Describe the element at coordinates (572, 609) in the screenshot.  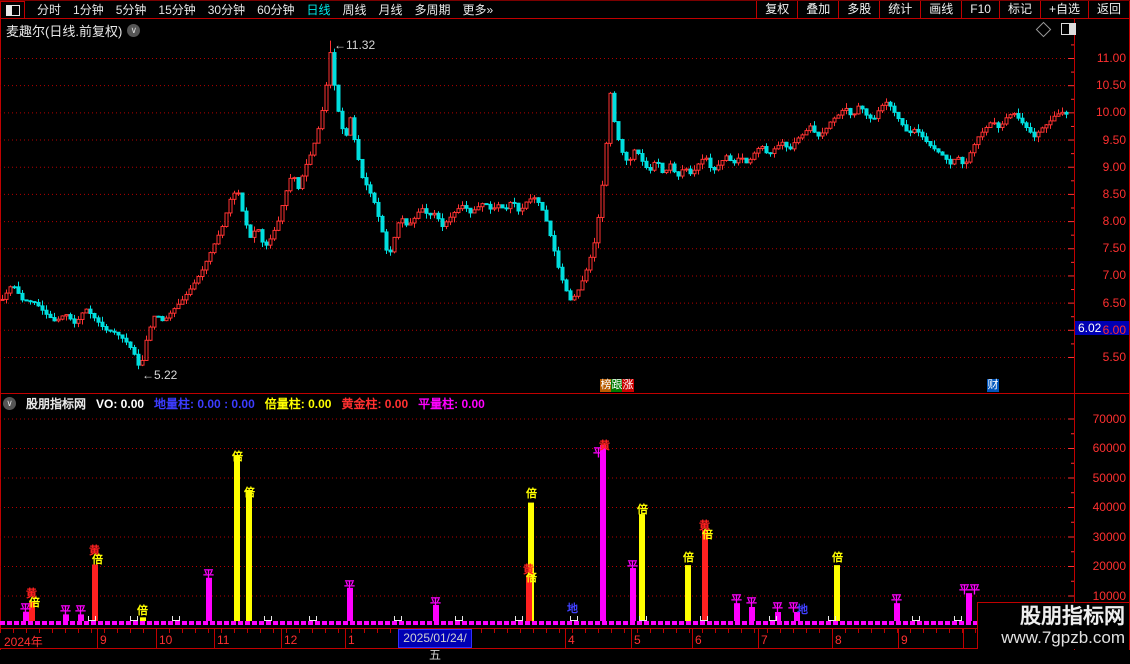
I see `bar-label-地: 地` at that location.